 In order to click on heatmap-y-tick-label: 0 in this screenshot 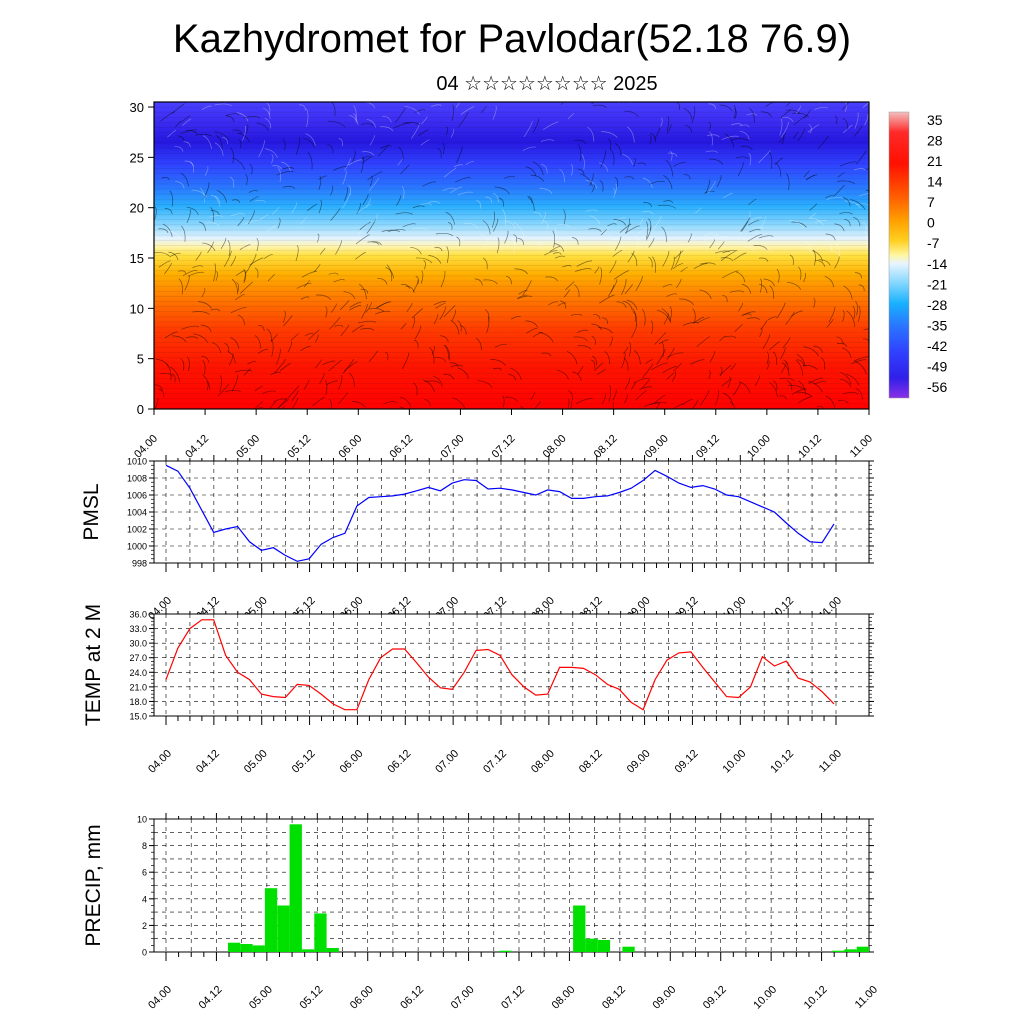, I will do `click(140, 409)`.